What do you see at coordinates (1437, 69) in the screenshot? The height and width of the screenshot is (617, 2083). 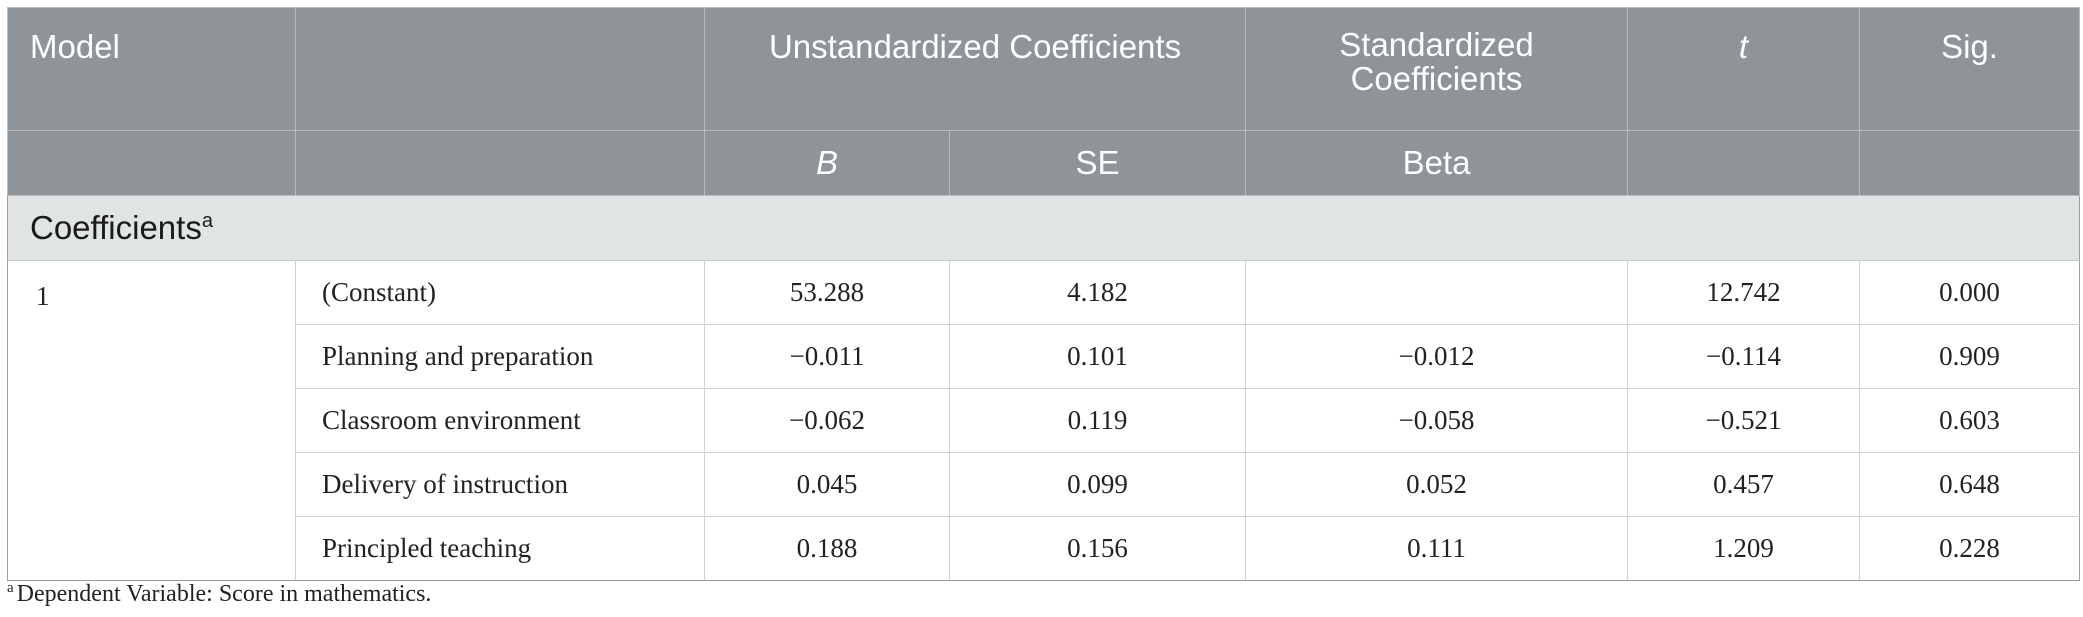 I see `header-standardized: Standardized Coefficients` at bounding box center [1437, 69].